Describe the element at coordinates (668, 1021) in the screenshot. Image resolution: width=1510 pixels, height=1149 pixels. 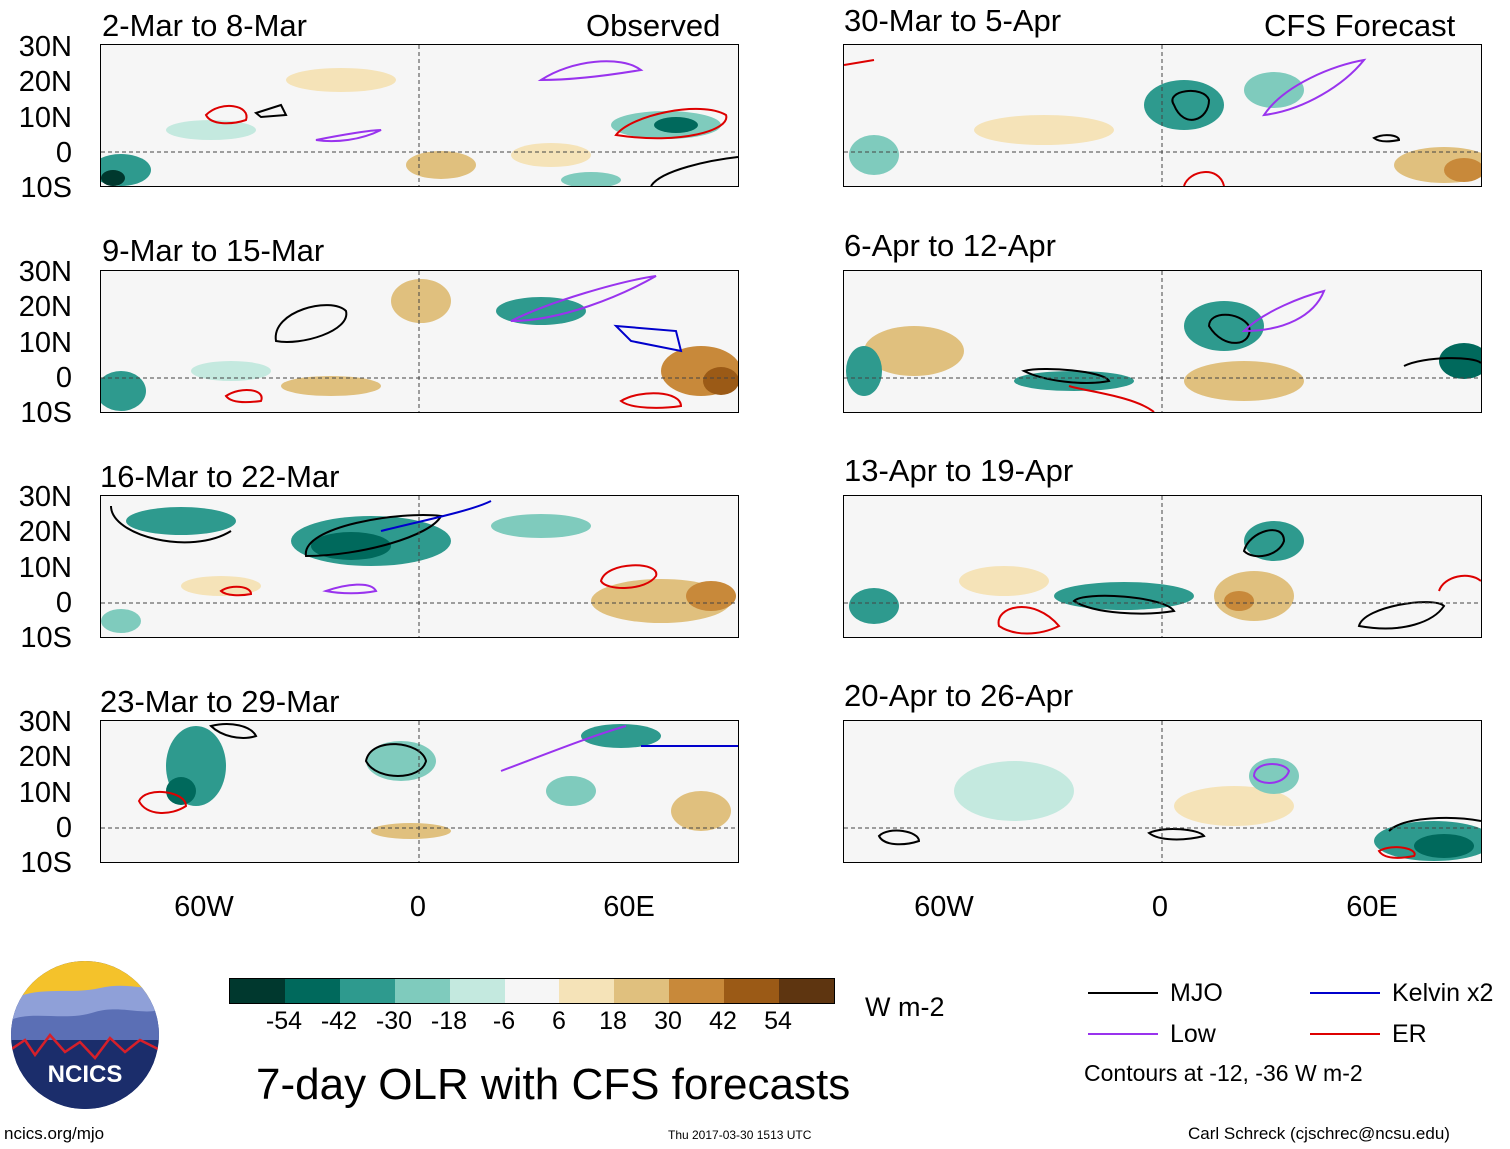
I see `colorbar-label: 30` at that location.